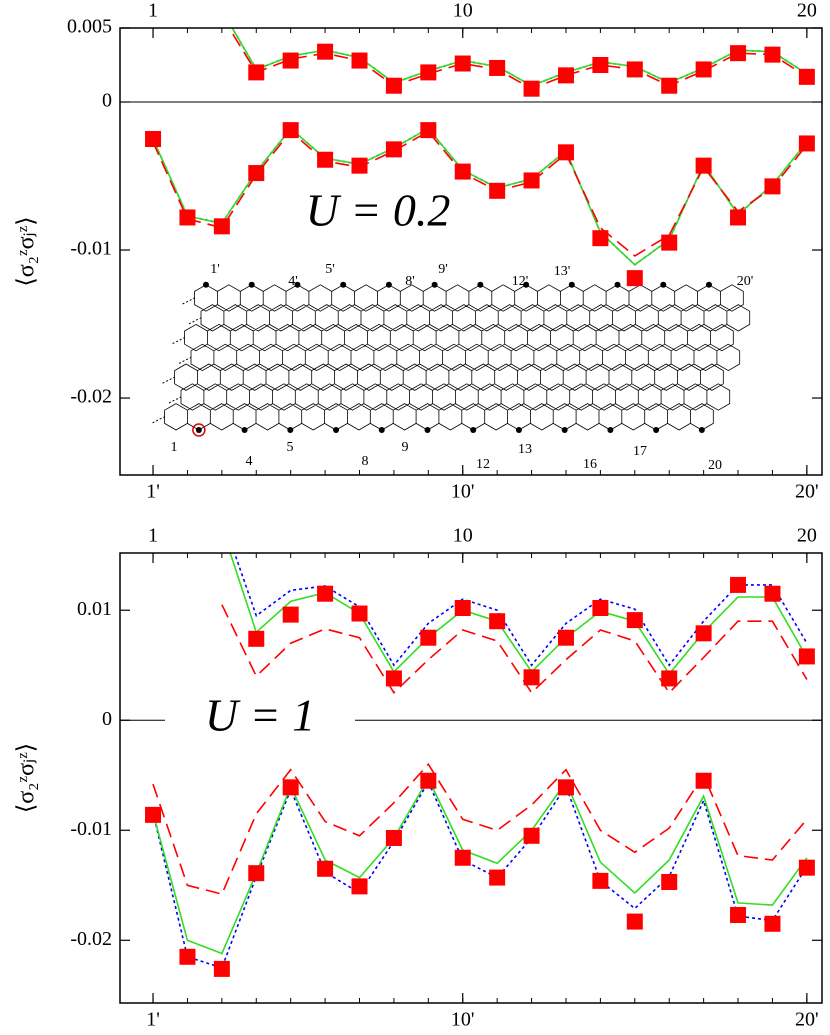 This screenshot has width=830, height=1035. What do you see at coordinates (443, 269) in the screenshot?
I see `site-label: 9'` at bounding box center [443, 269].